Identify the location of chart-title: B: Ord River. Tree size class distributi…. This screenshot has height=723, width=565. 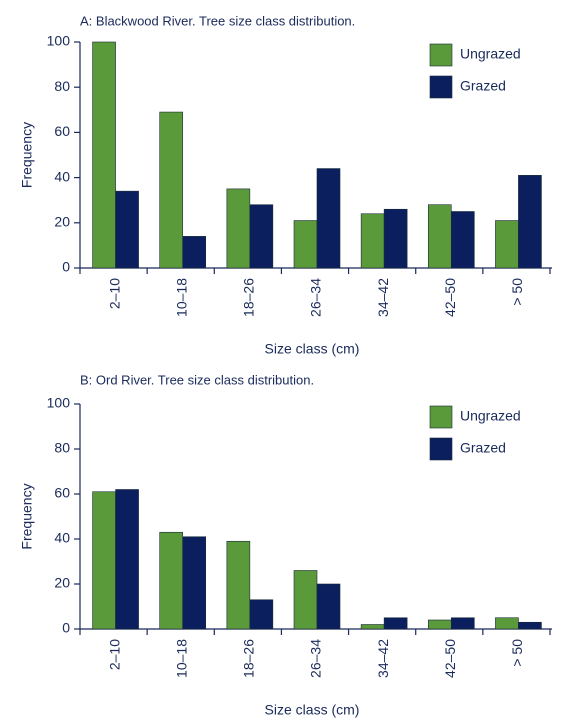
(197, 379).